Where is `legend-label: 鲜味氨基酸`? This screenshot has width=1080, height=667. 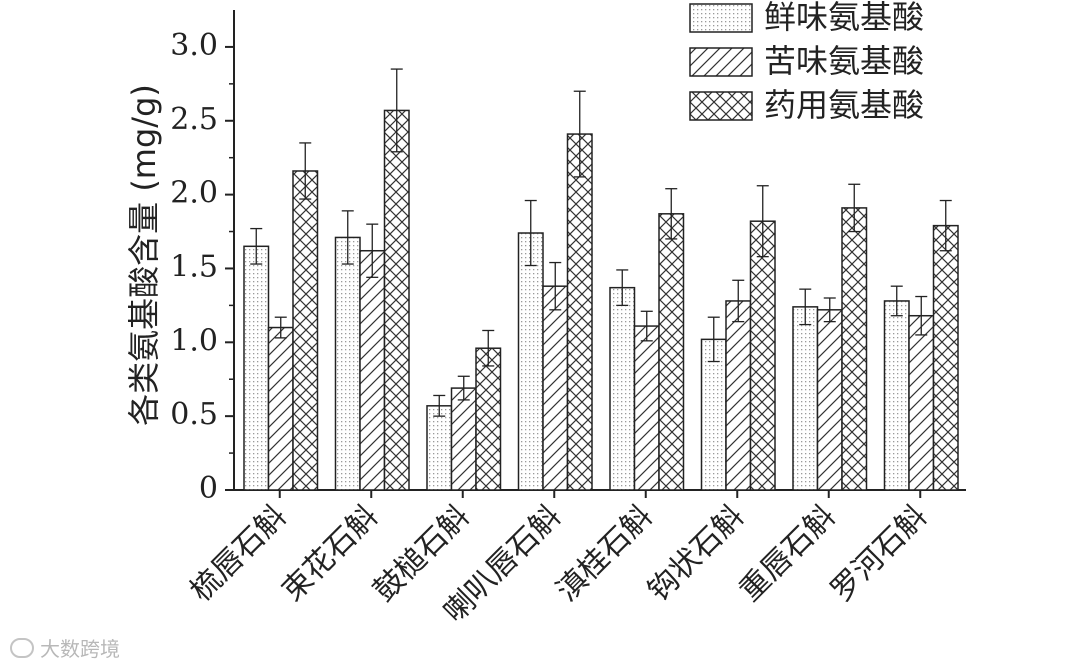
legend-label: 鲜味氨基酸 is located at coordinates (844, 18).